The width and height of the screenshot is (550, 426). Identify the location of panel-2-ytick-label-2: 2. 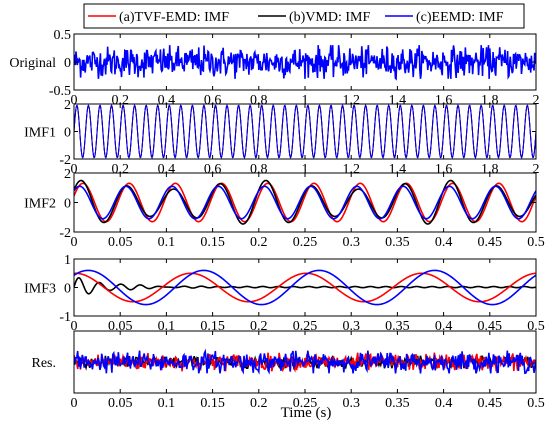
(67, 105).